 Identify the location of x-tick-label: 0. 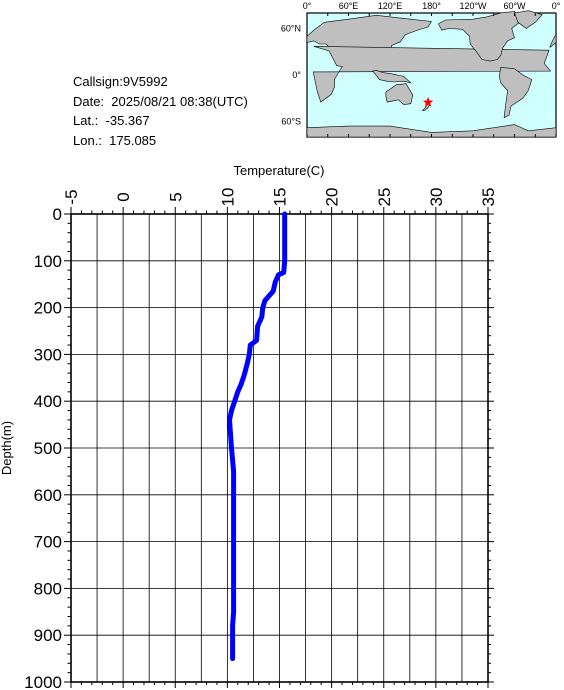
(123, 196).